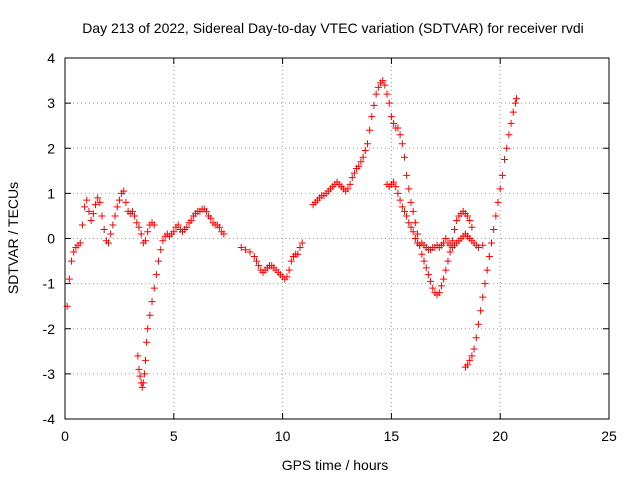 The width and height of the screenshot is (640, 480). I want to click on x-axis-label: GPS time / hours, so click(335, 465).